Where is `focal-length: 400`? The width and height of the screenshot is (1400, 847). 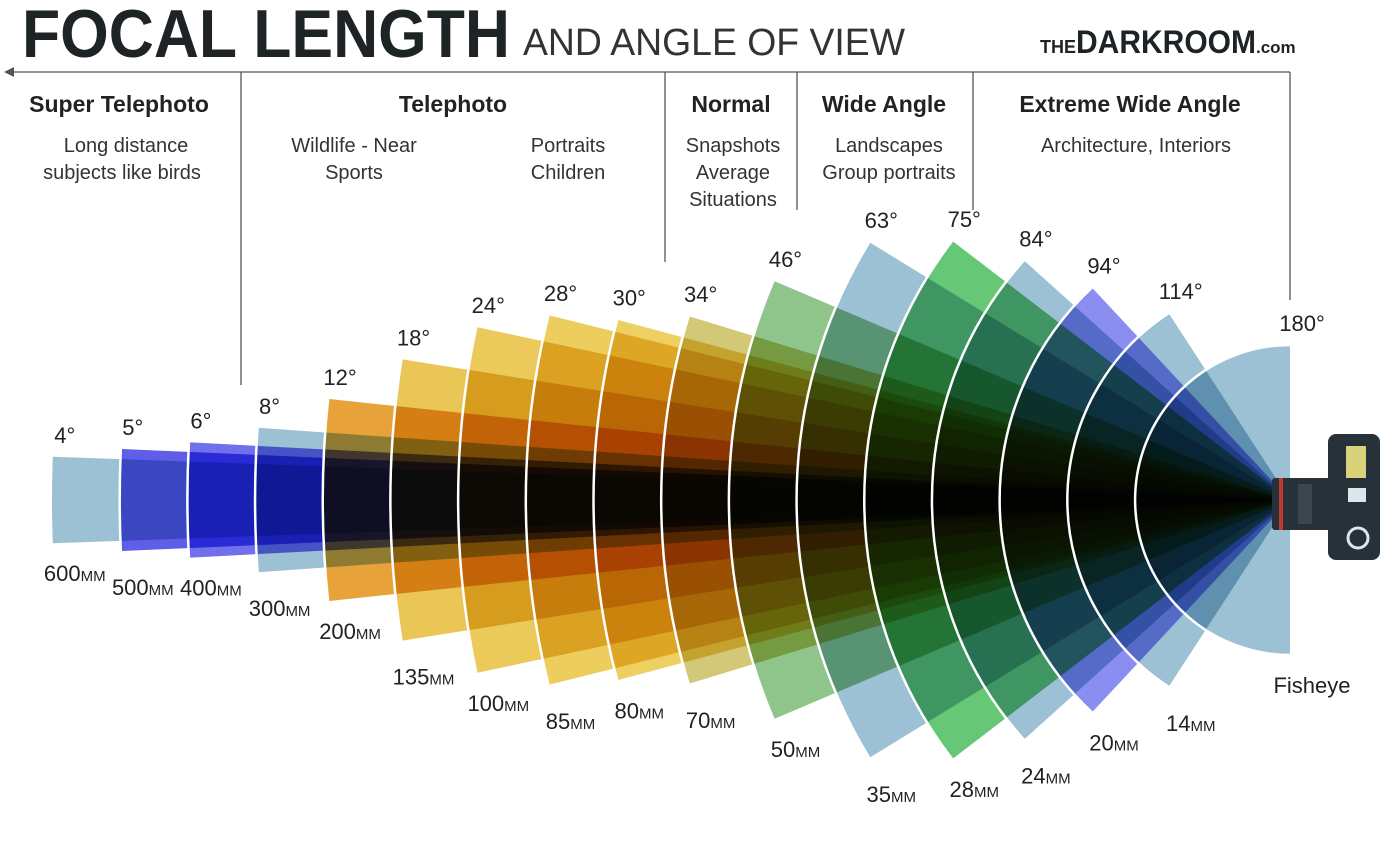 focal-length: 400 is located at coordinates (198, 588).